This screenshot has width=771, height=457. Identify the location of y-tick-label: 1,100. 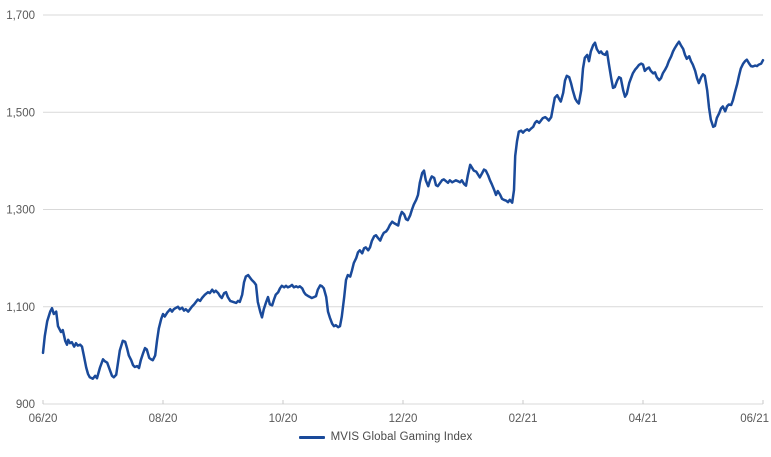
(20, 308).